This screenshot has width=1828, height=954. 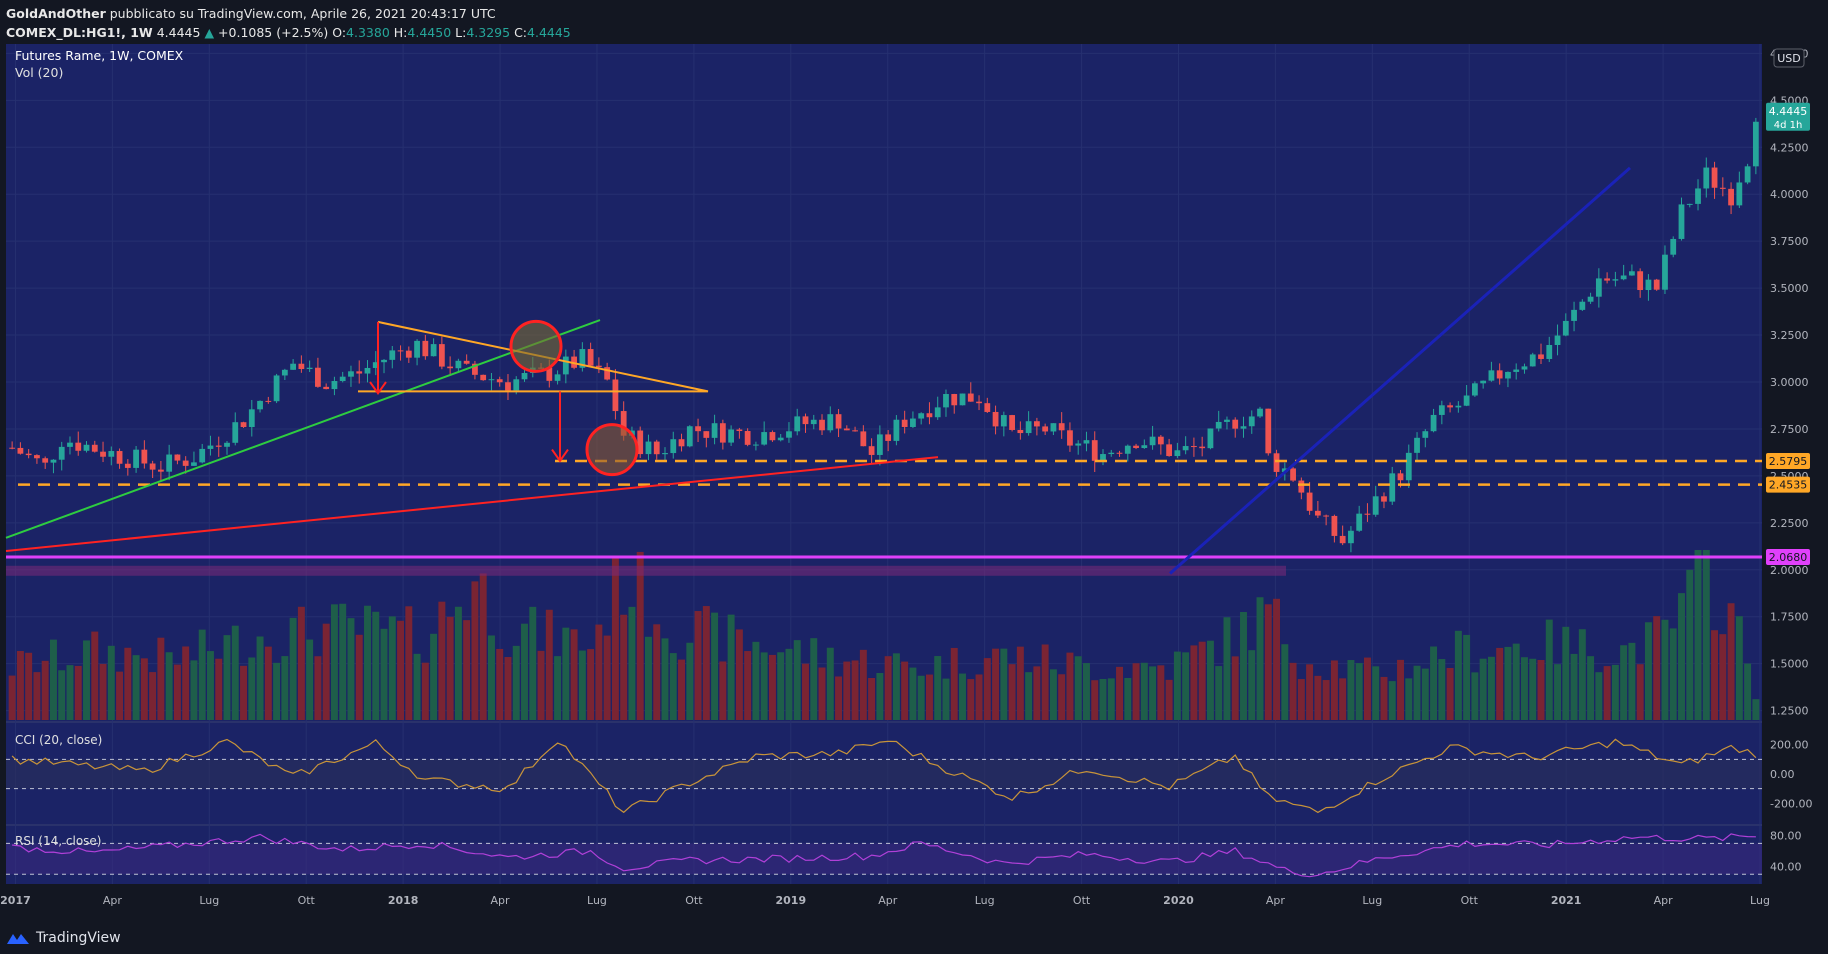 What do you see at coordinates (1789, 382) in the screenshot?
I see `y-tick-label: 3.0000` at bounding box center [1789, 382].